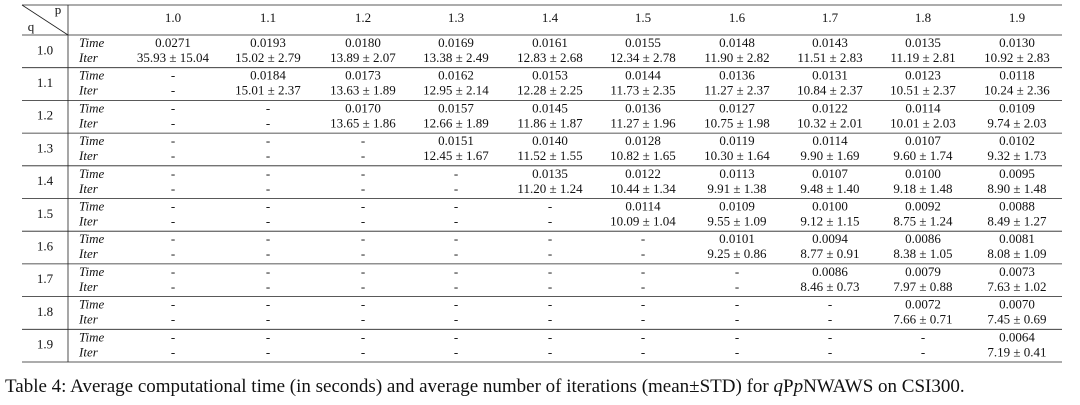 The width and height of the screenshot is (1080, 405). Describe the element at coordinates (830, 238) in the screenshot. I see `time-cell: 0.0094` at that location.